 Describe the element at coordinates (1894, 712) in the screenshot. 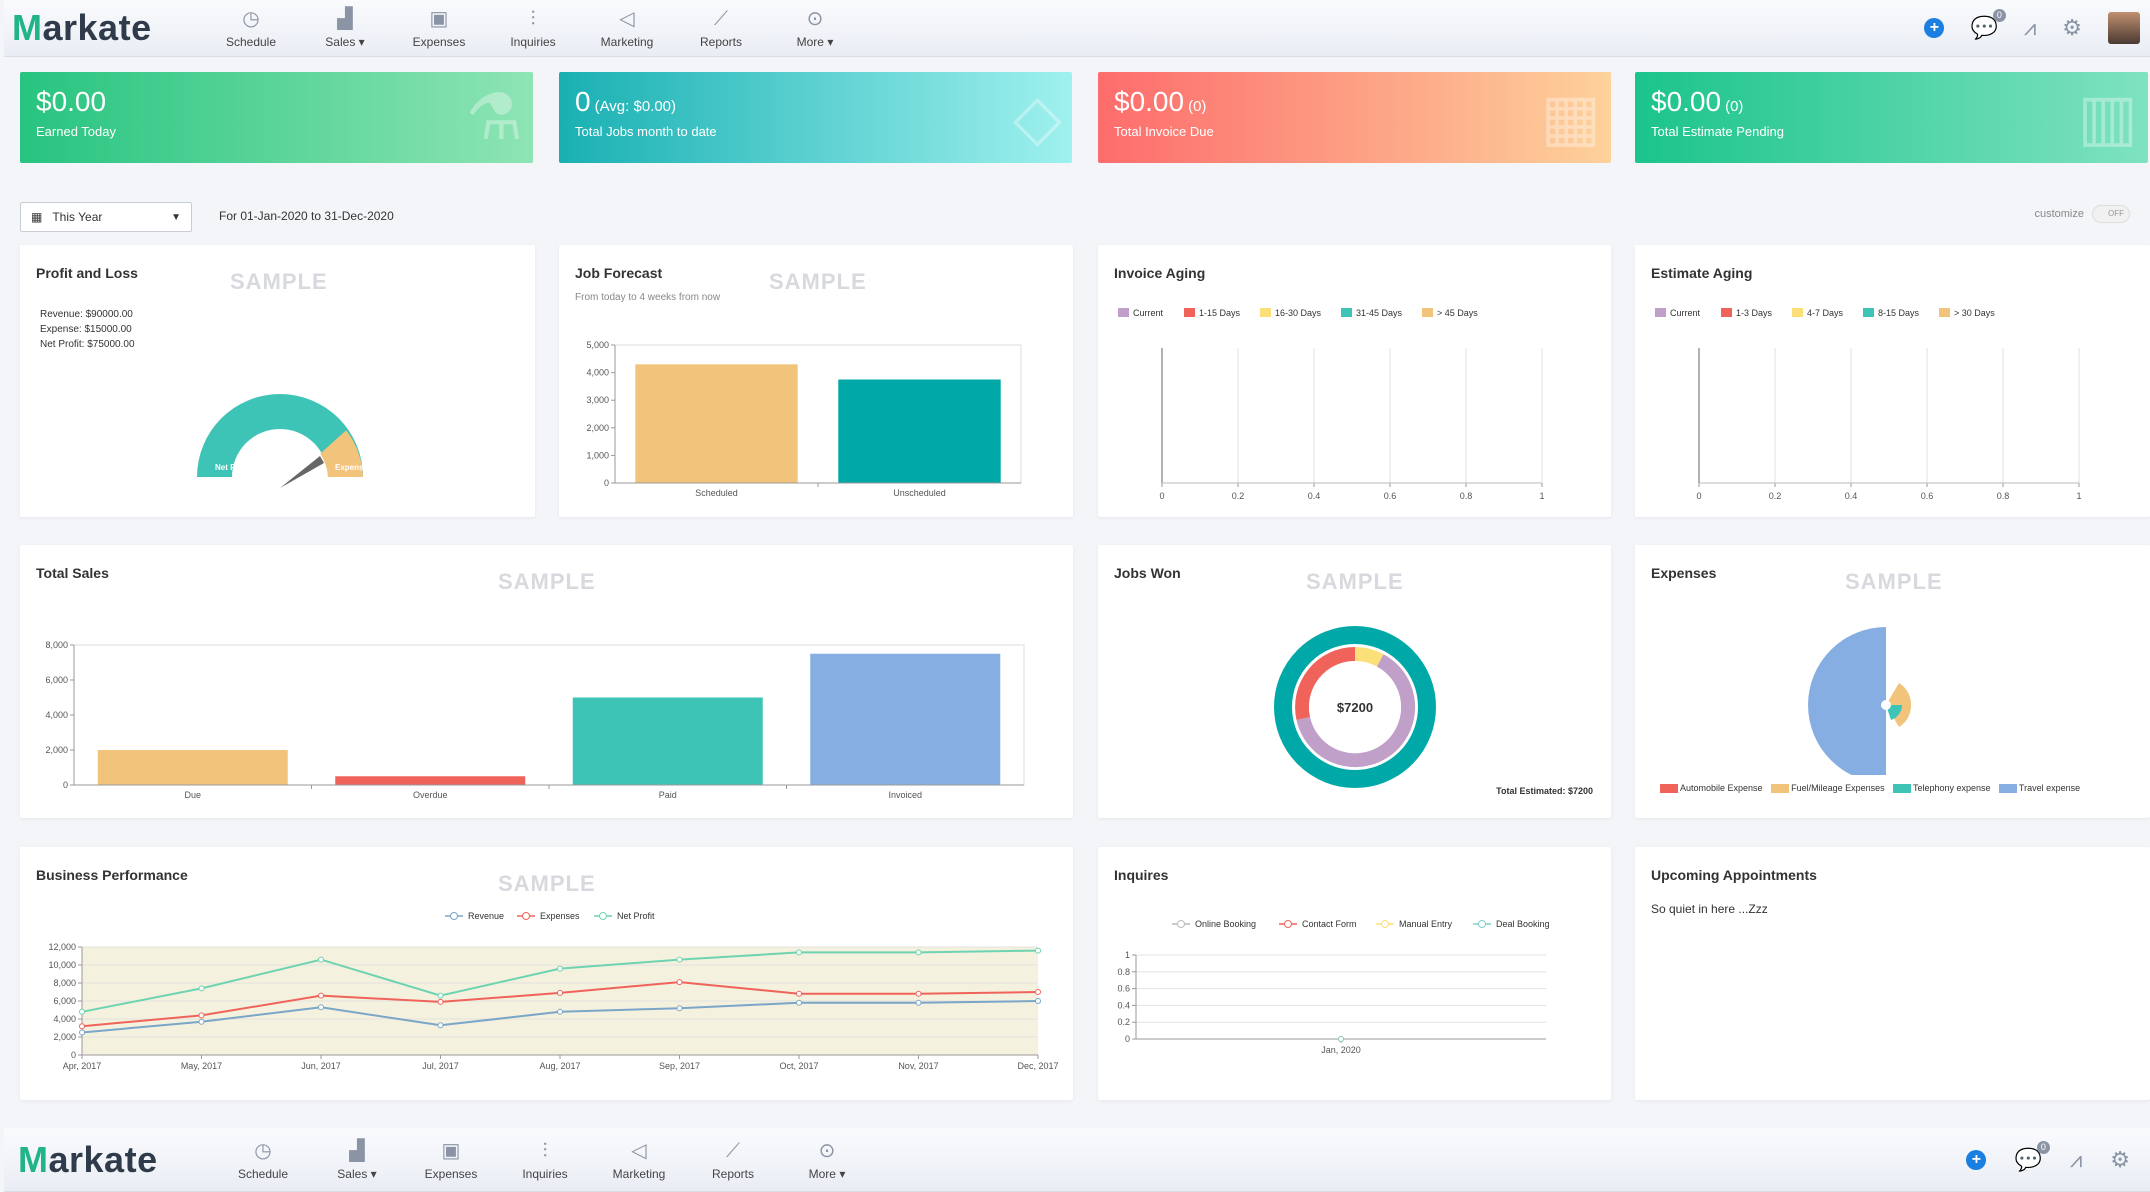

I see `rose-slice-telephony` at that location.